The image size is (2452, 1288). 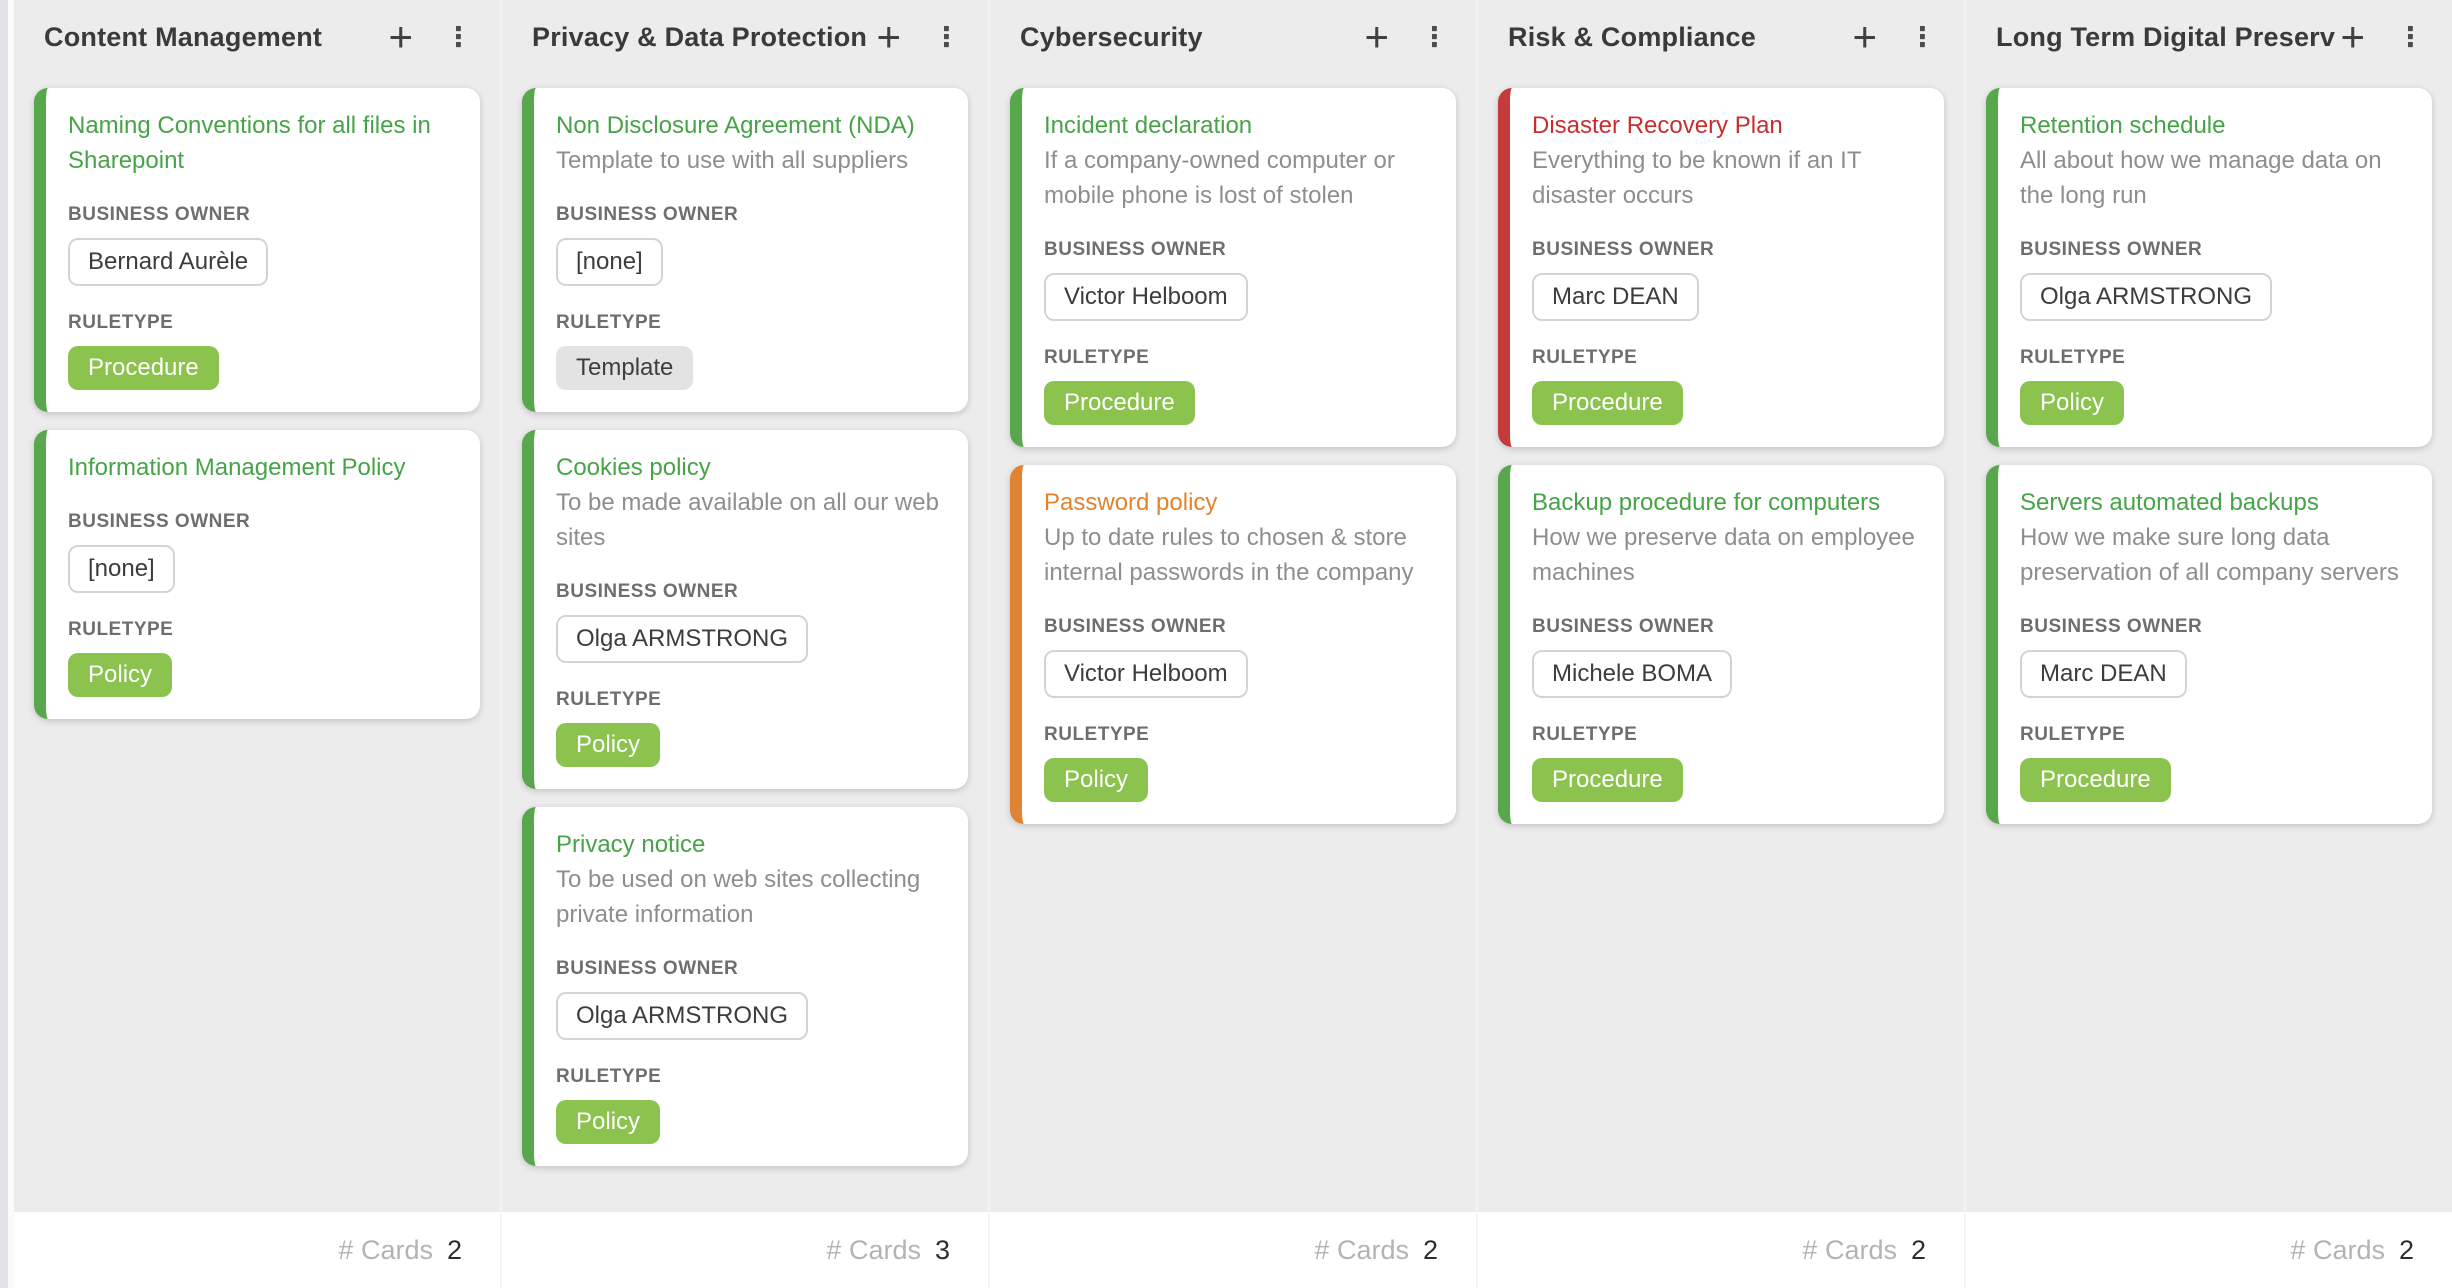 What do you see at coordinates (1632, 36) in the screenshot?
I see `column-title: Risk & Compliance` at bounding box center [1632, 36].